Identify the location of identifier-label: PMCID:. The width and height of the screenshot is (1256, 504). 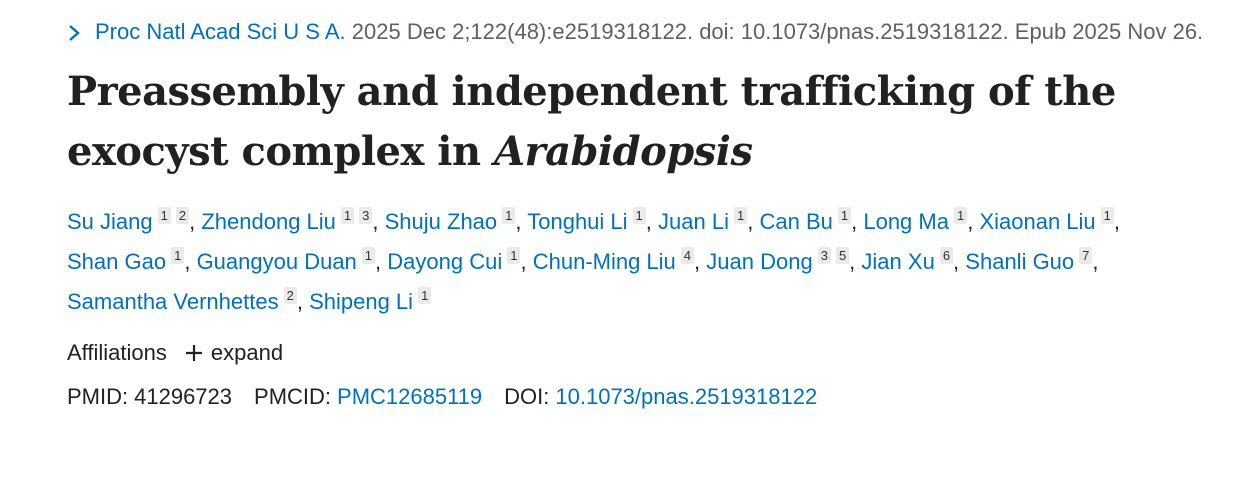
(293, 396).